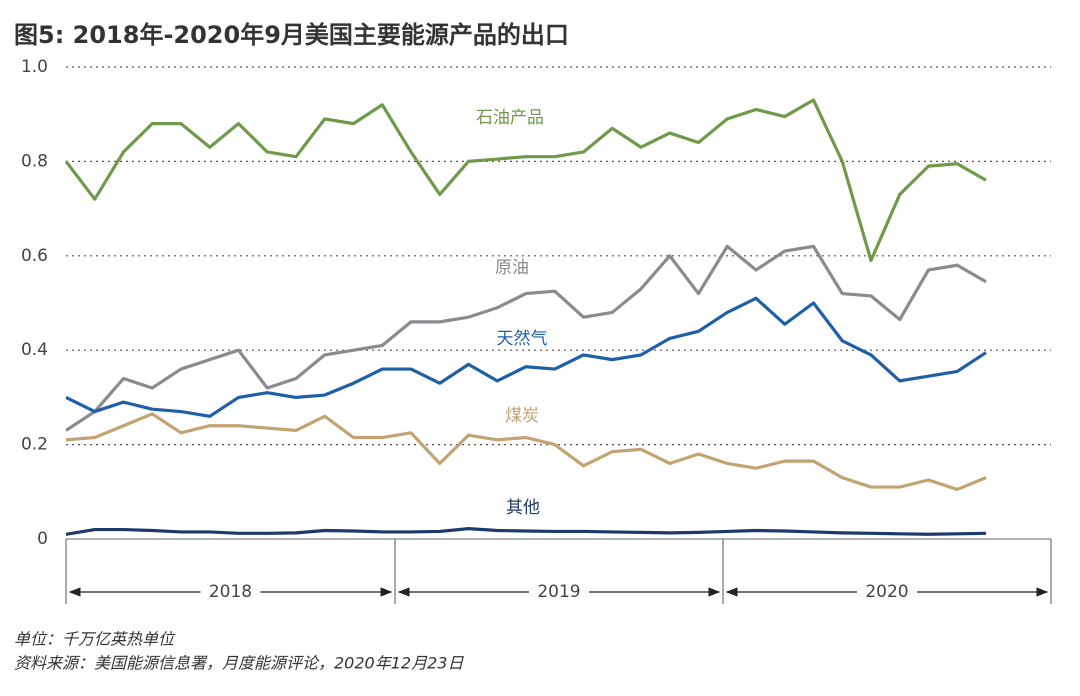 Image resolution: width=1080 pixels, height=696 pixels. What do you see at coordinates (523, 508) in the screenshot?
I see `series-label: 其他` at bounding box center [523, 508].